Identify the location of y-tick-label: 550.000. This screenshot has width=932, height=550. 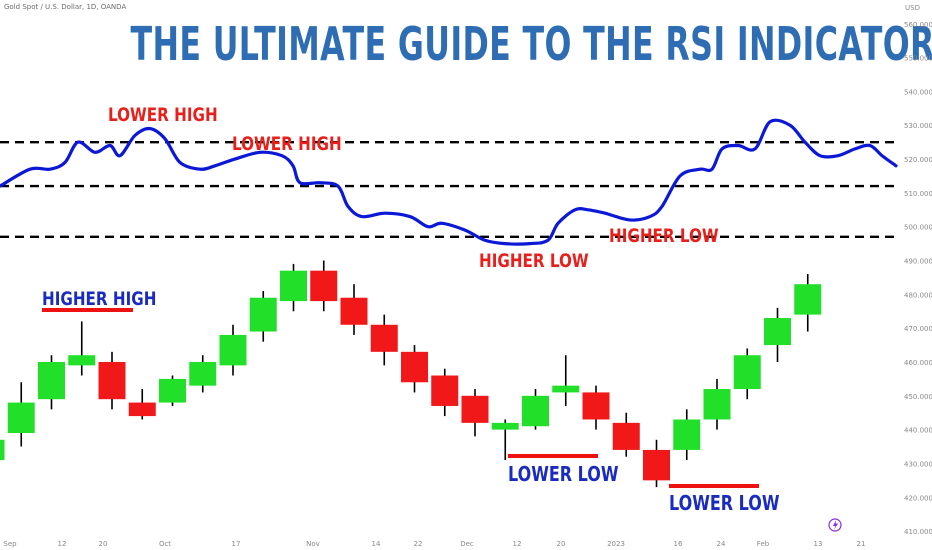
(918, 59).